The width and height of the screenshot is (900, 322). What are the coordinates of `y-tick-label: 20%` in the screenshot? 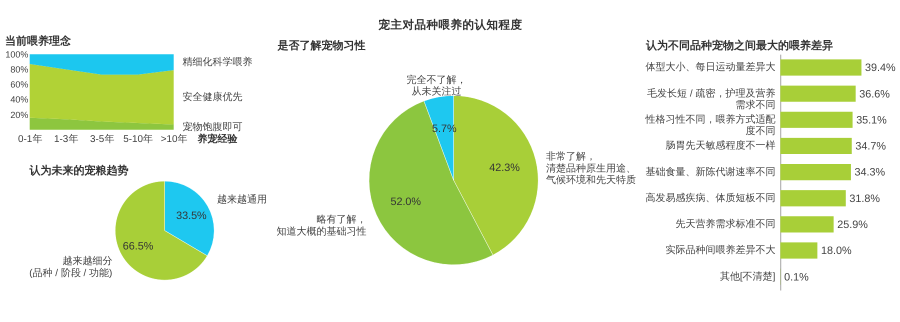 It's located at (19, 115).